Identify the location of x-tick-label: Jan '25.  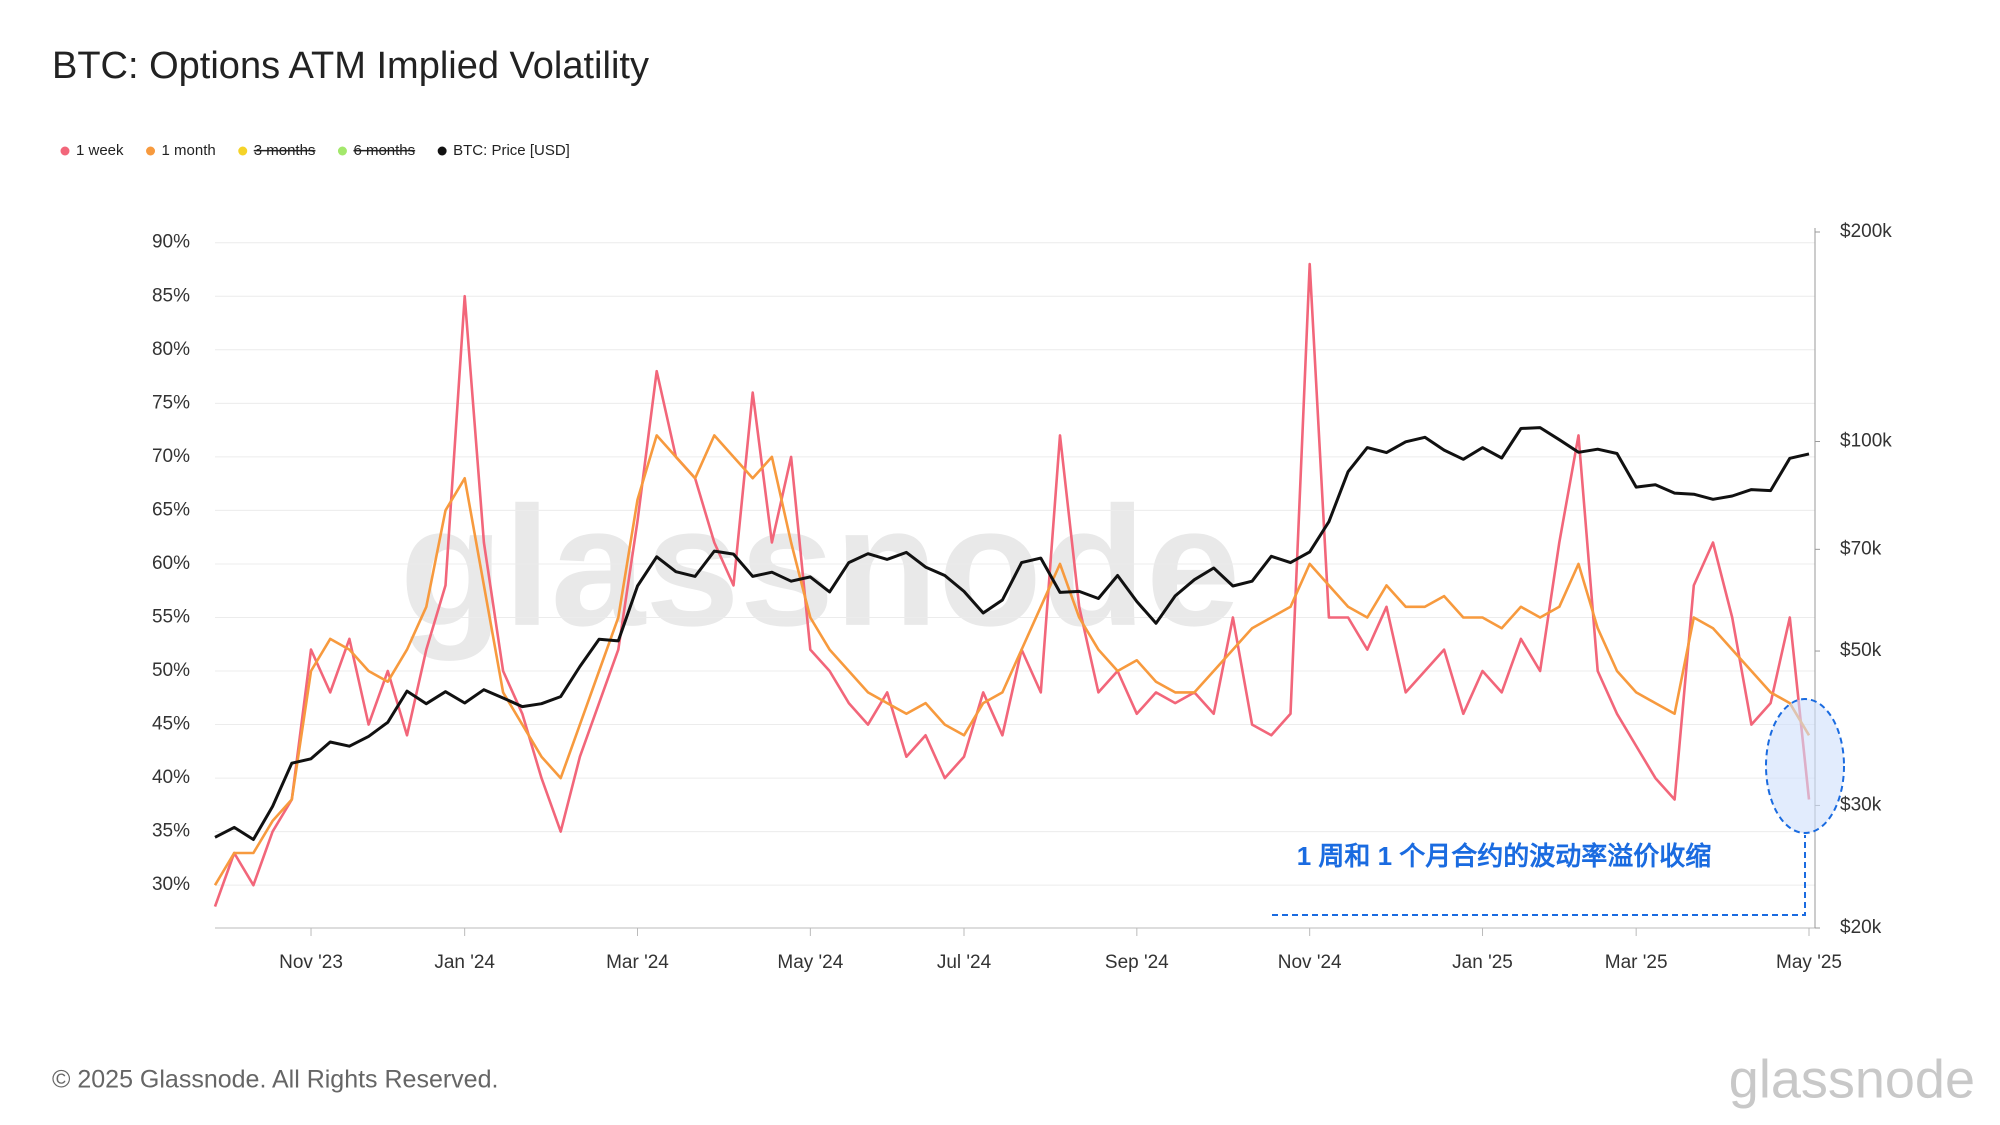
(1482, 962).